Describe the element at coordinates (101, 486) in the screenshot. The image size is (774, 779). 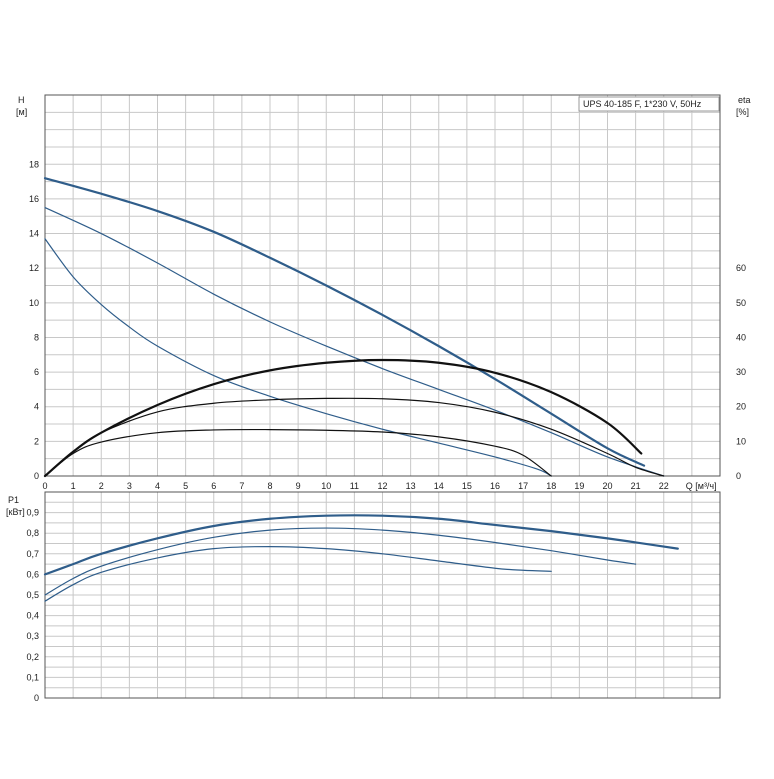
I see `x-tick-label: 2` at that location.